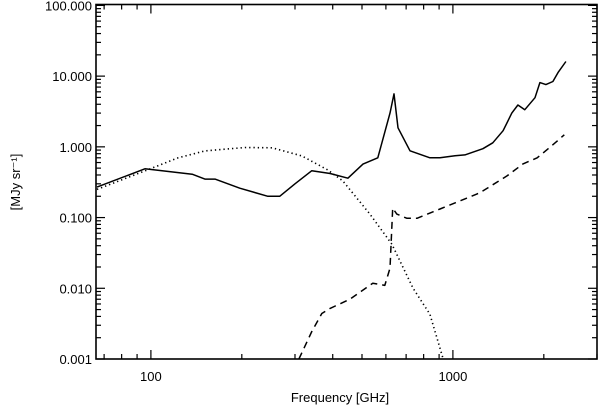 The height and width of the screenshot is (408, 600). What do you see at coordinates (303, 376) in the screenshot?
I see `x-tick-labels: 100 1000` at bounding box center [303, 376].